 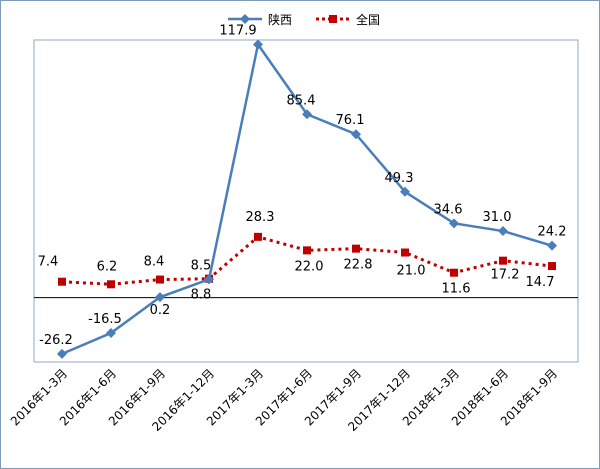 I want to click on data-label-national-6: 22.8, so click(x=358, y=265).